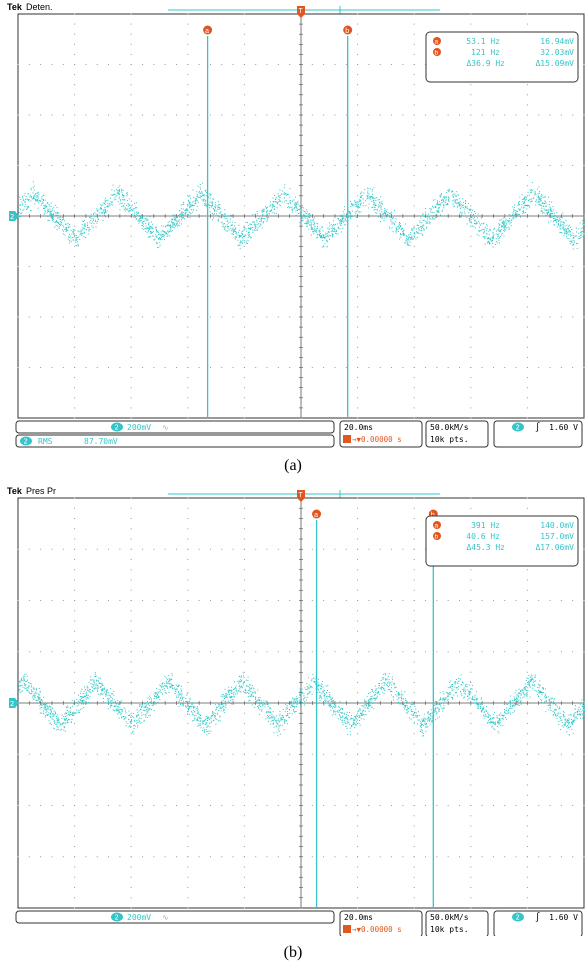 The width and height of the screenshot is (586, 969). What do you see at coordinates (12, 217) in the screenshot?
I see `channel-ground-number: 2` at bounding box center [12, 217].